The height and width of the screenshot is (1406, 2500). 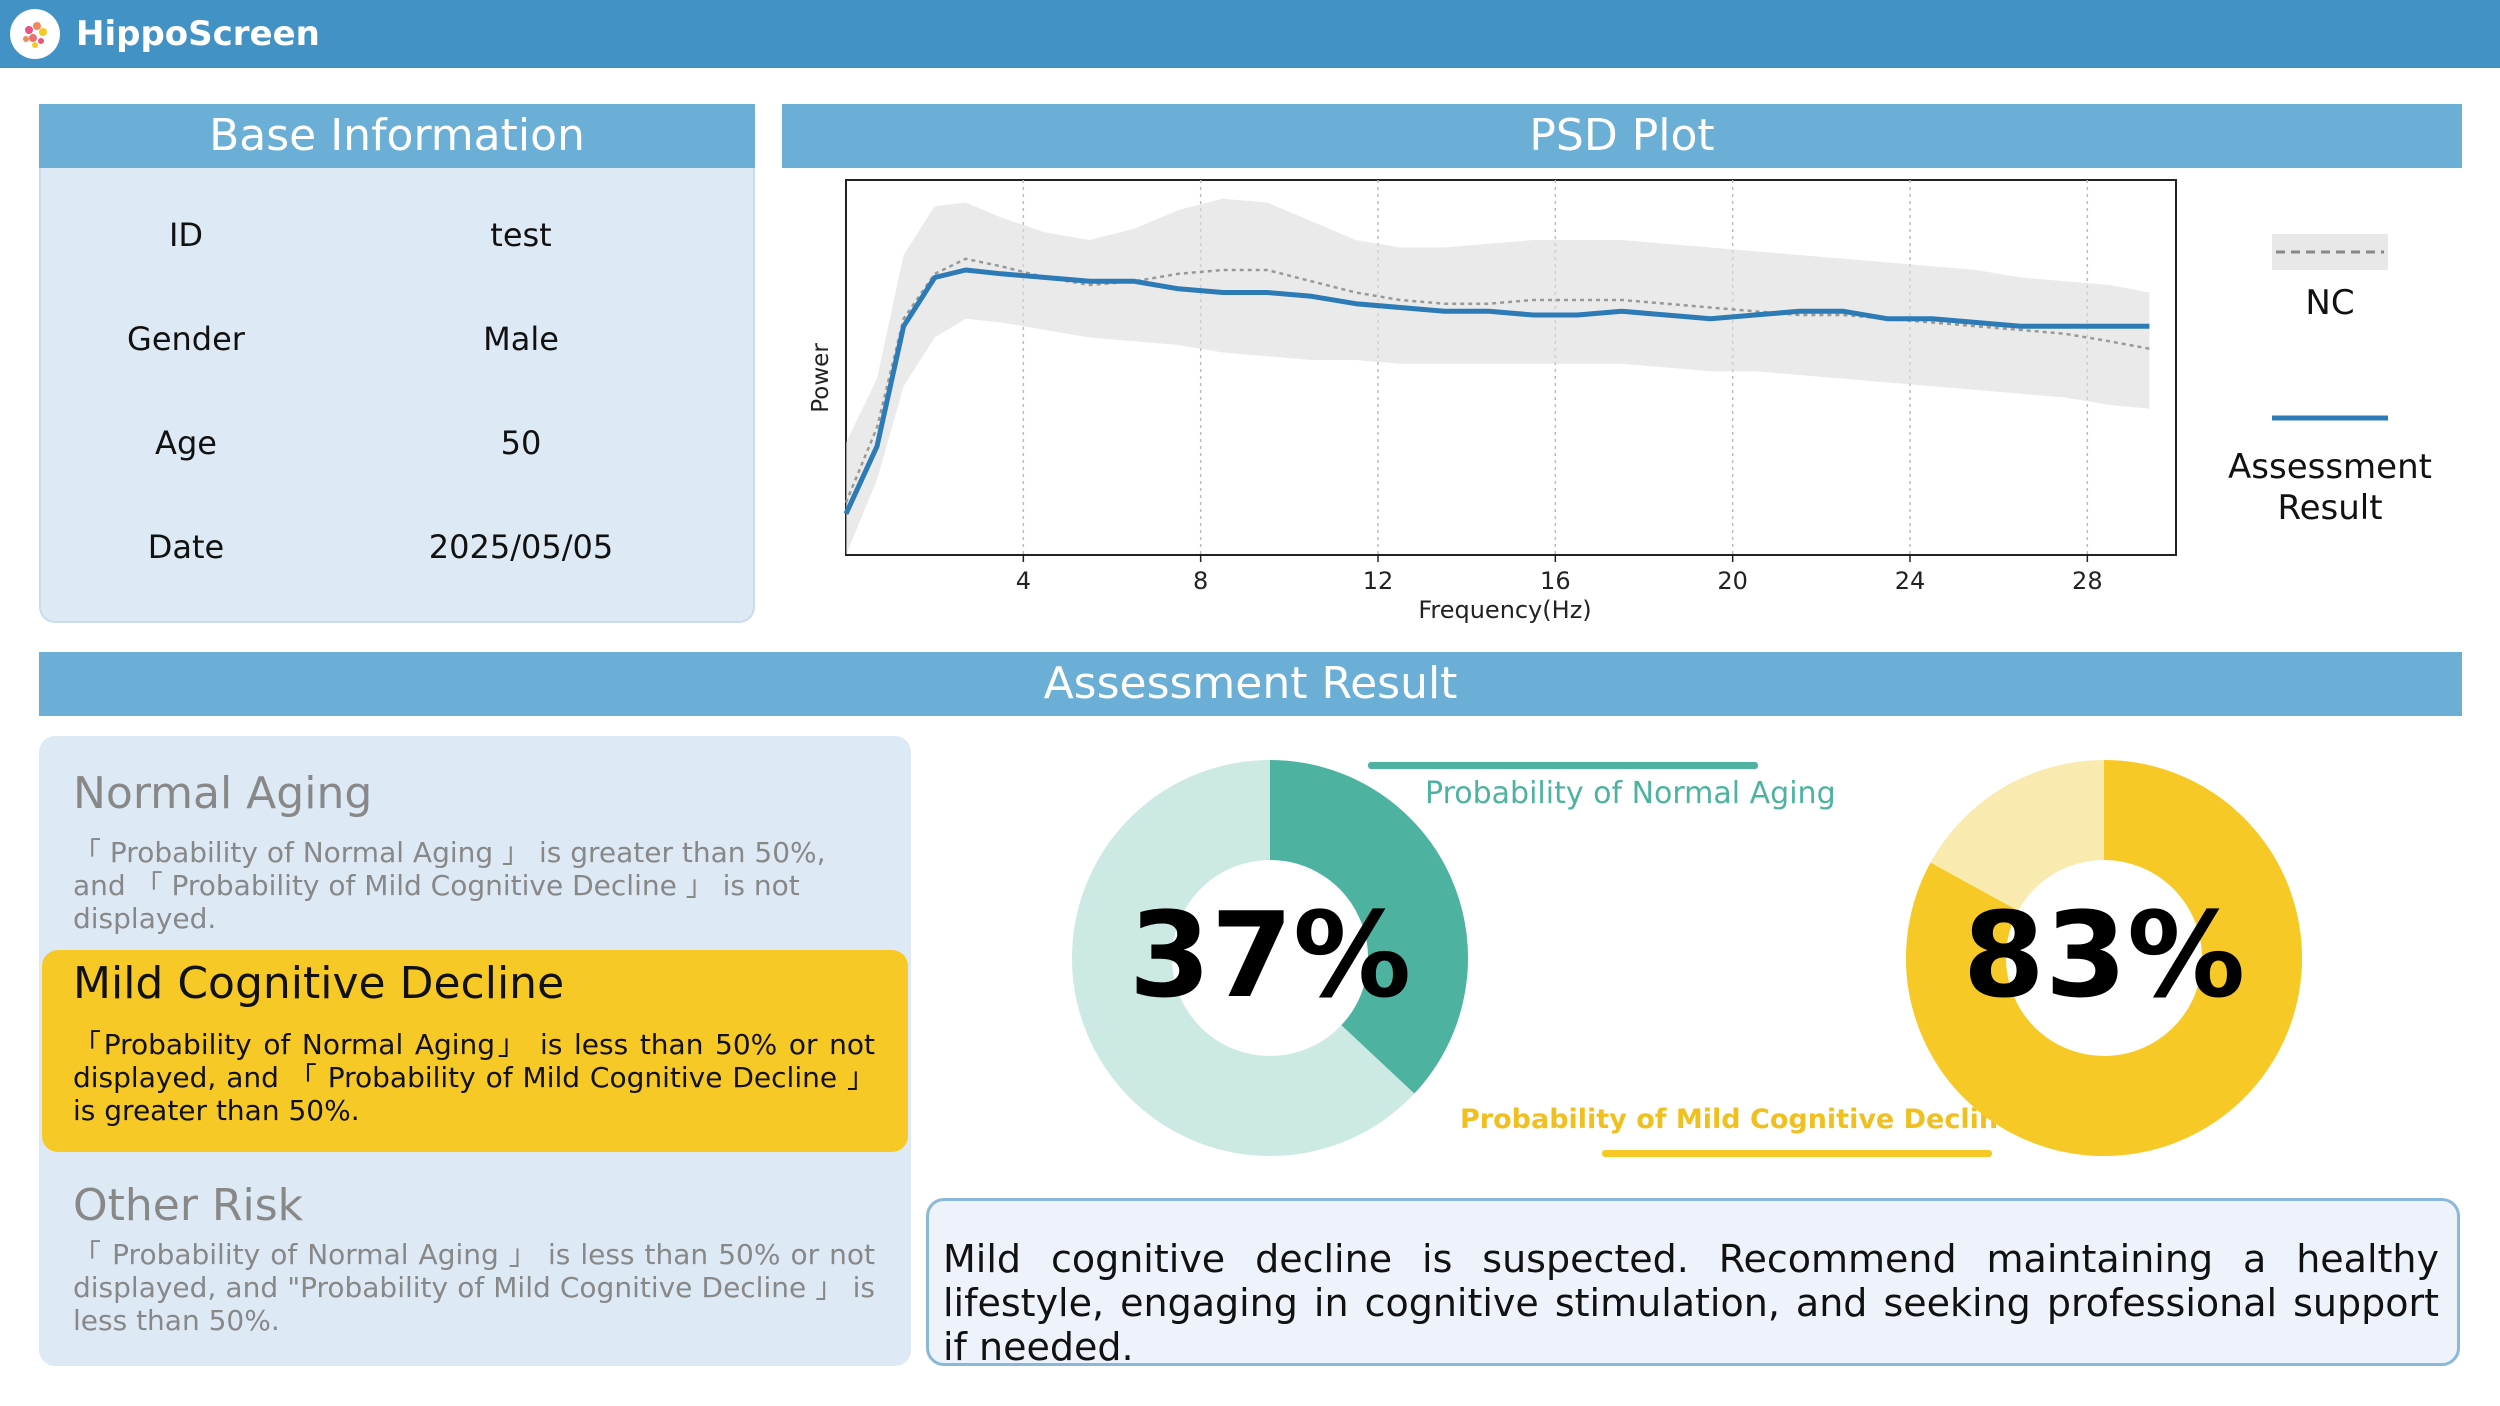 I want to click on date-value: 2025/05/05, so click(x=521, y=547).